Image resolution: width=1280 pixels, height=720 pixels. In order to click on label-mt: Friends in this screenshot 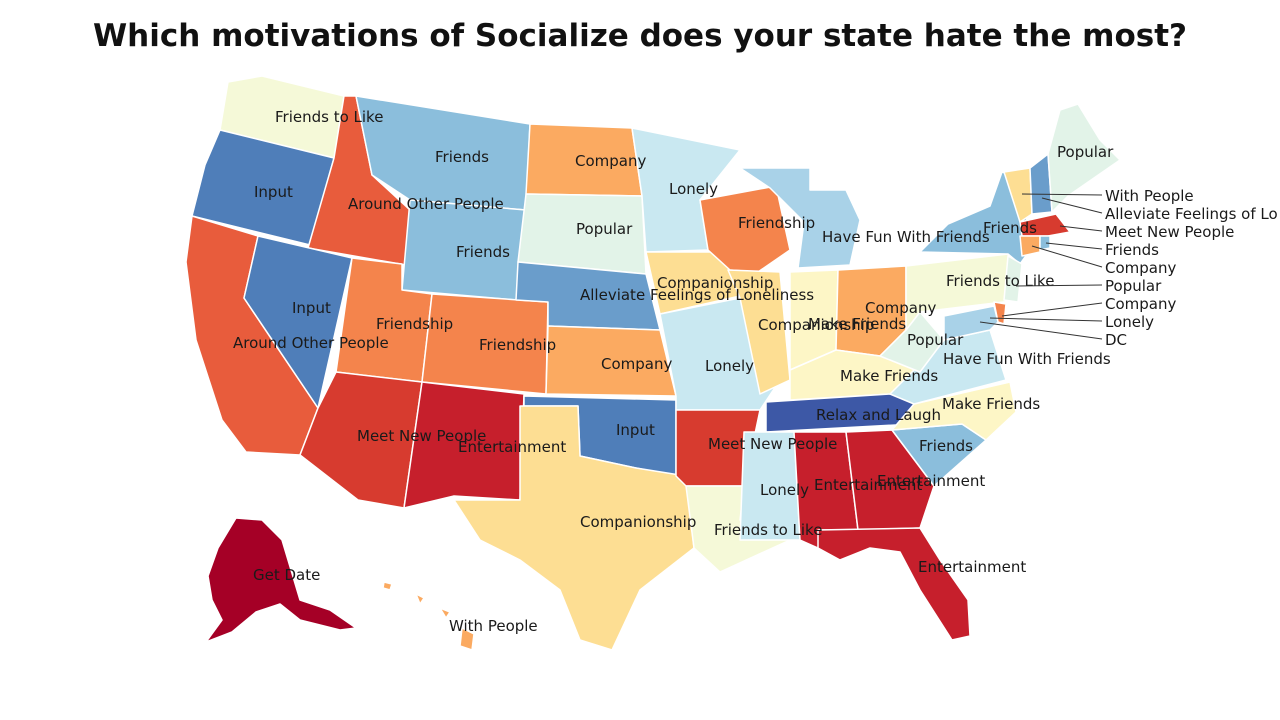, I will do `click(462, 157)`.